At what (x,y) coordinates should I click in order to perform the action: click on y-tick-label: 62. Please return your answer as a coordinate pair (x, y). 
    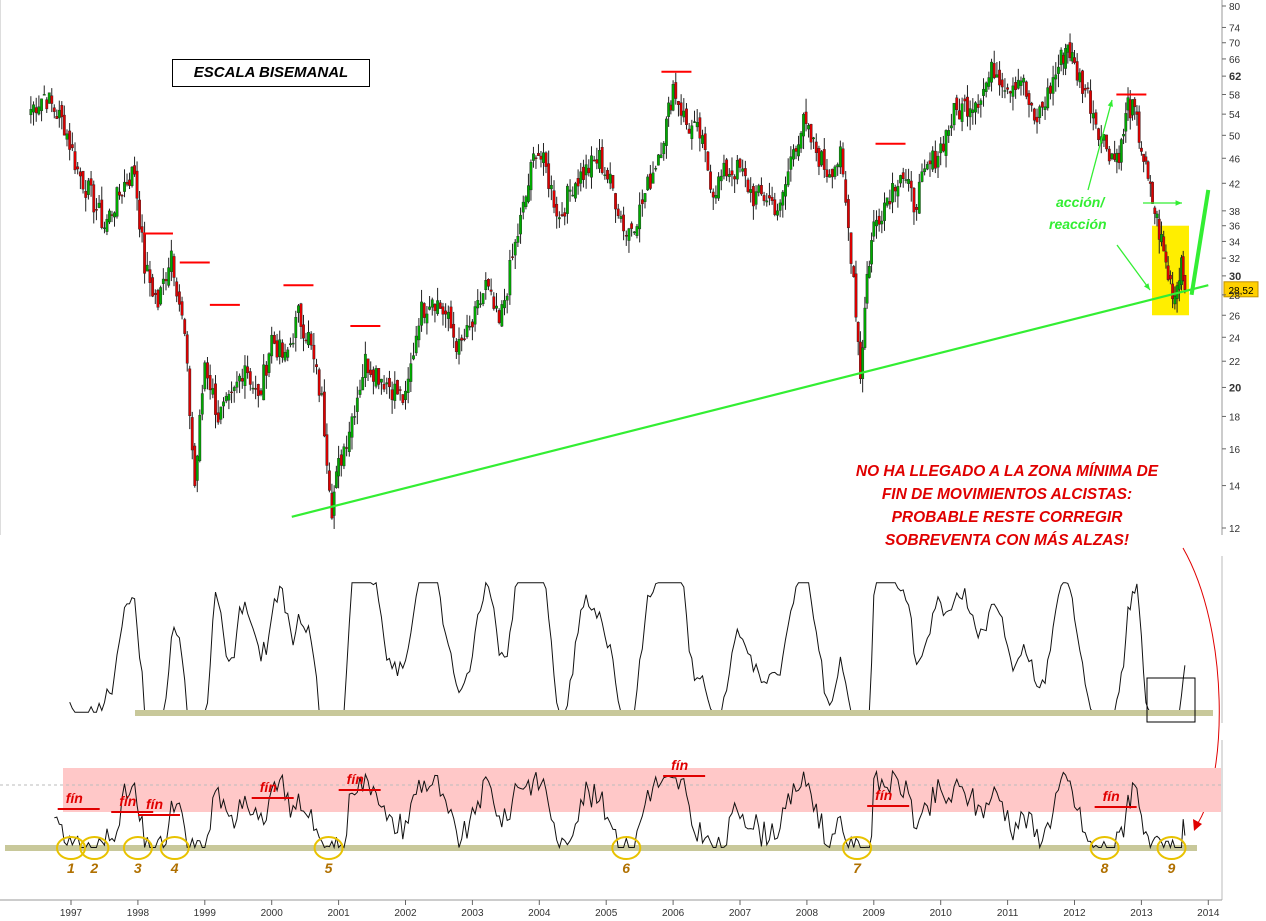
    Looking at the image, I should click on (1235, 77).